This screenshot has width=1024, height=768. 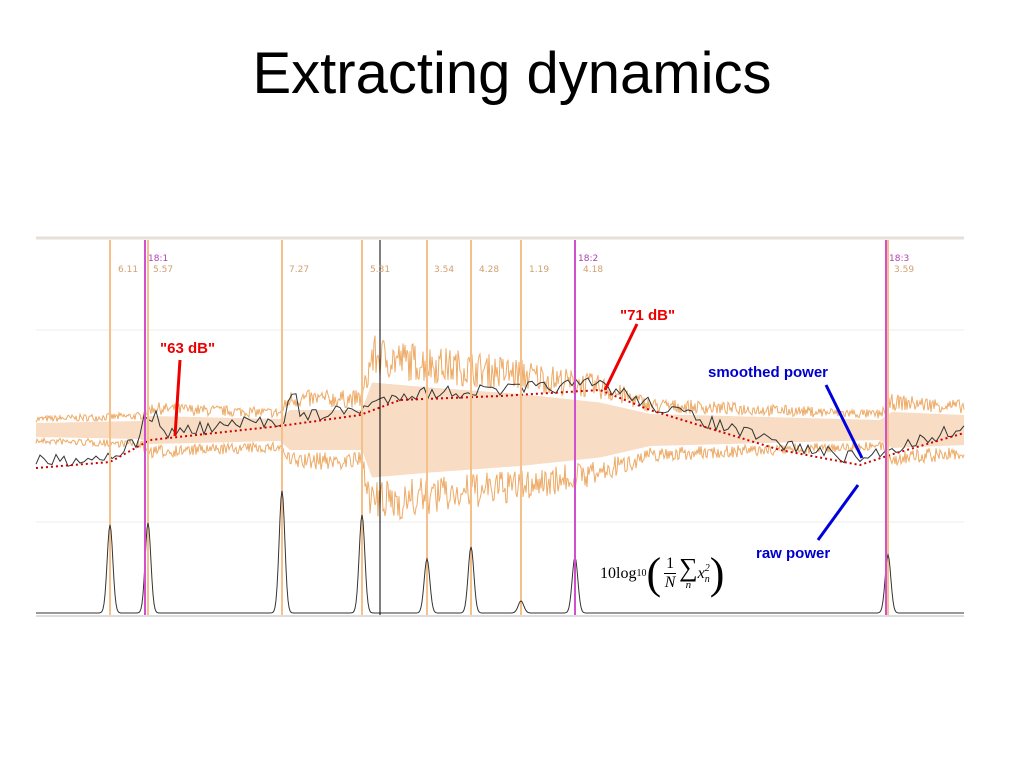 What do you see at coordinates (768, 372) in the screenshot?
I see `annotation: smoothed power` at bounding box center [768, 372].